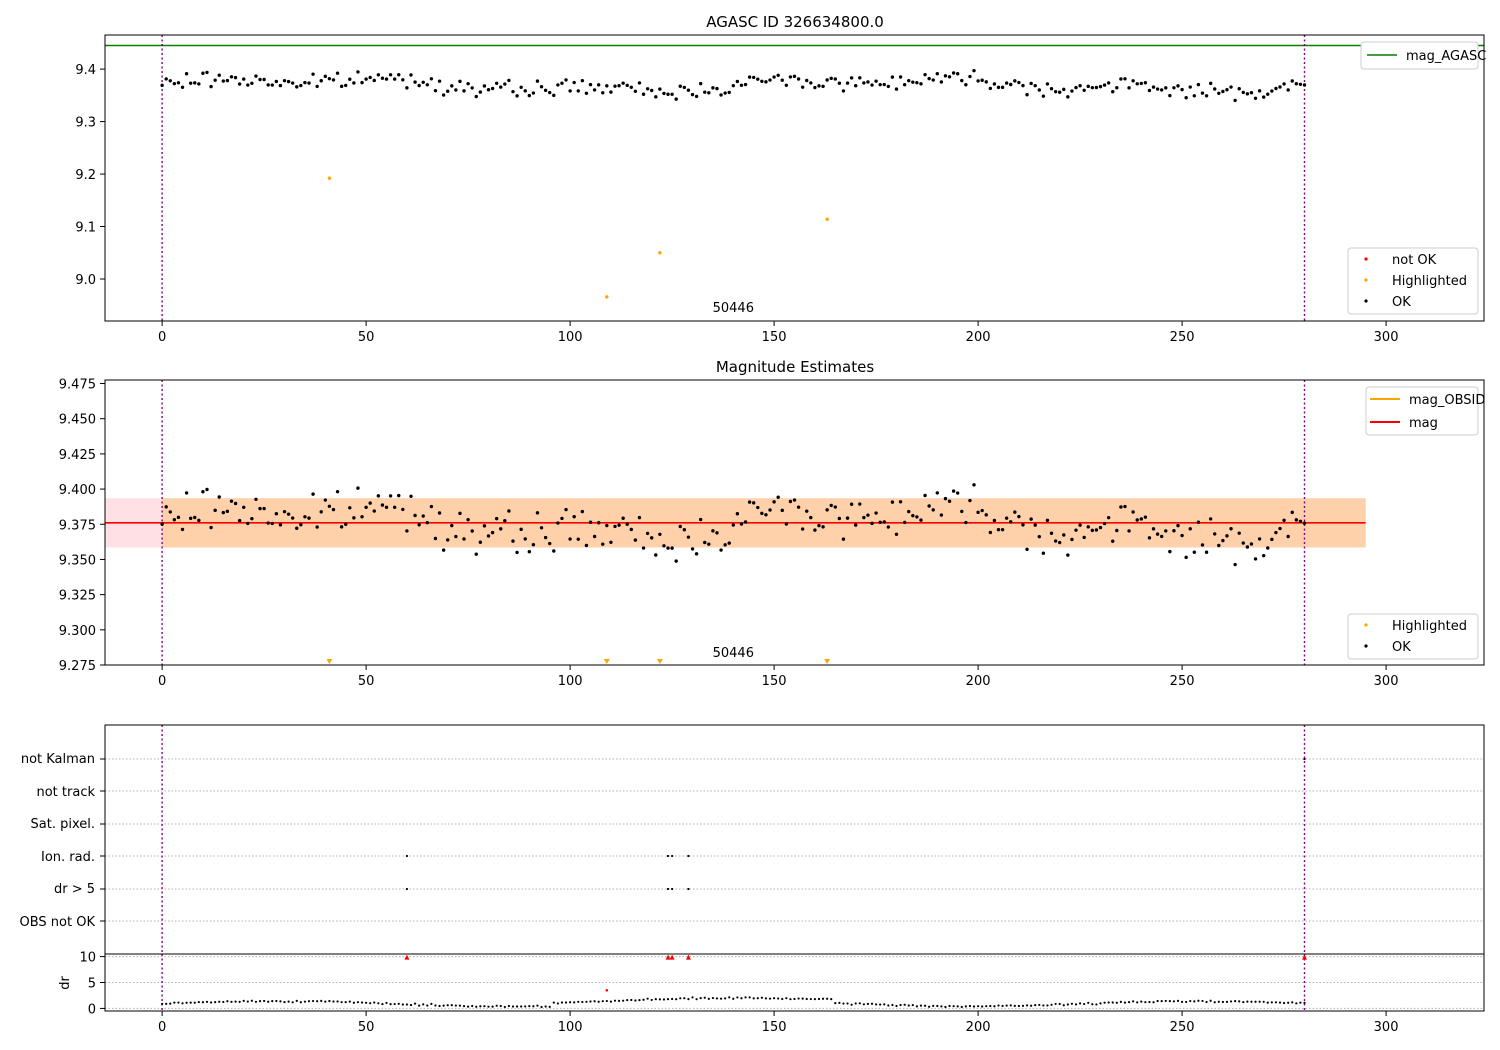 The width and height of the screenshot is (1500, 1050). I want to click on dr-panel: 0 50 100 150 200 250 300 0 5 10 dr, so click(771, 993).